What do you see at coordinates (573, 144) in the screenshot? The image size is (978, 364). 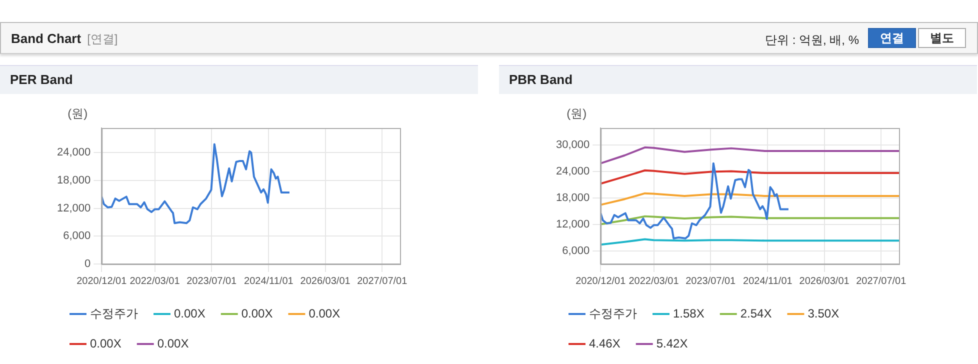 I see `y-tick-label: 30,000` at bounding box center [573, 144].